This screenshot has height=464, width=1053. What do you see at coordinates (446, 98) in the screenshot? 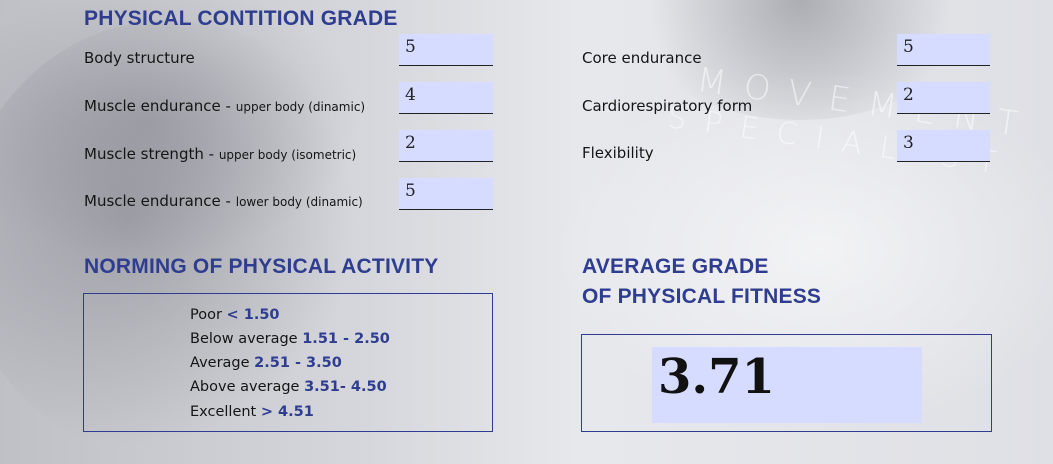
I see `grade-input-muscle-endurance-upper: 4` at bounding box center [446, 98].